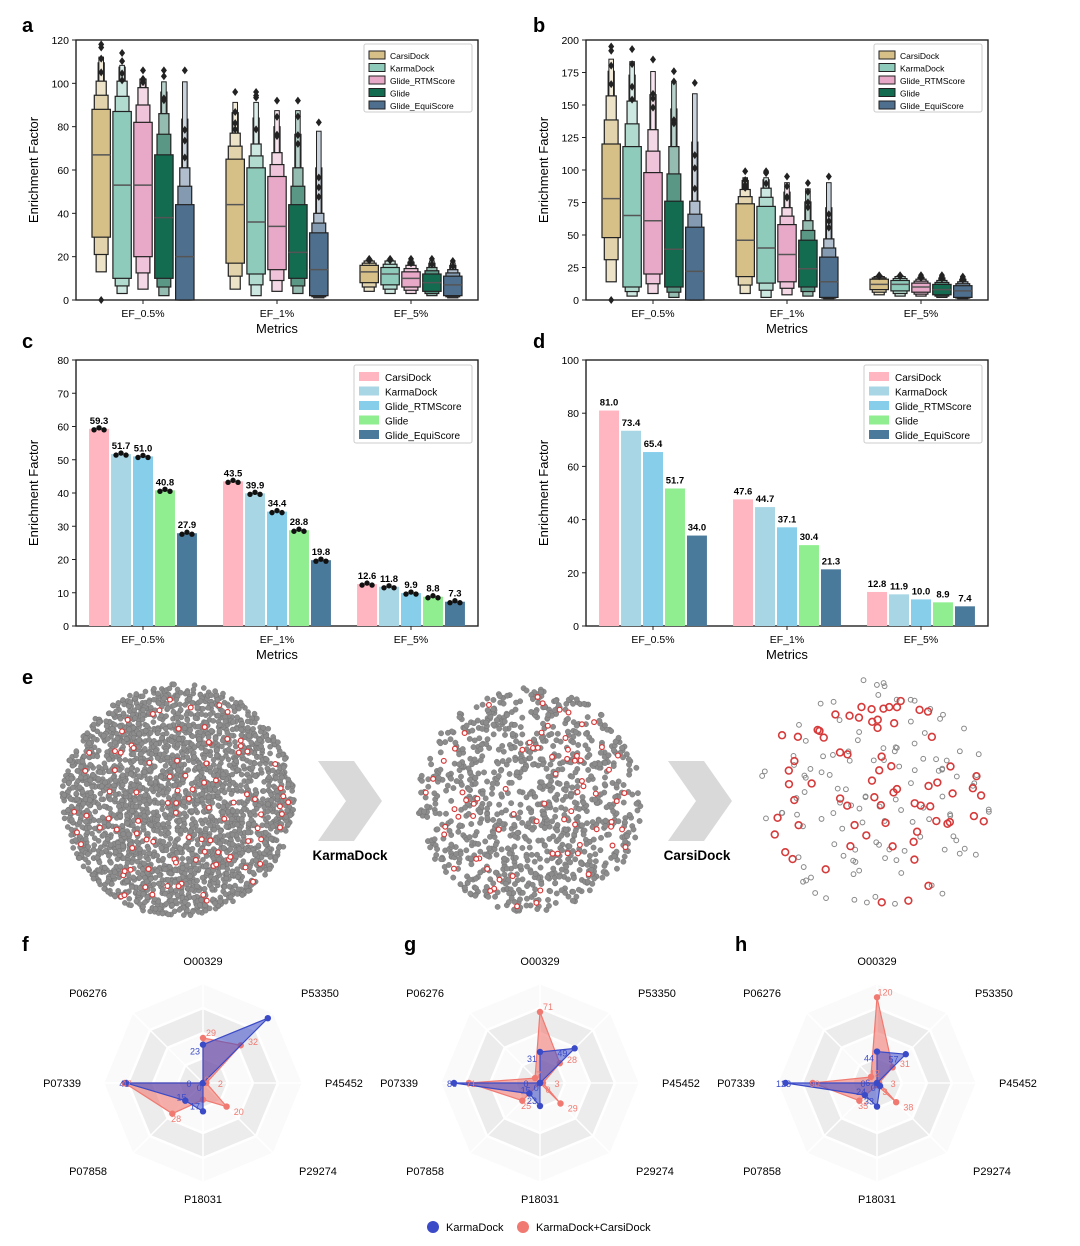 The width and height of the screenshot is (1080, 1246). I want to click on chart-b-legend-label: CarsiDock, so click(920, 56).